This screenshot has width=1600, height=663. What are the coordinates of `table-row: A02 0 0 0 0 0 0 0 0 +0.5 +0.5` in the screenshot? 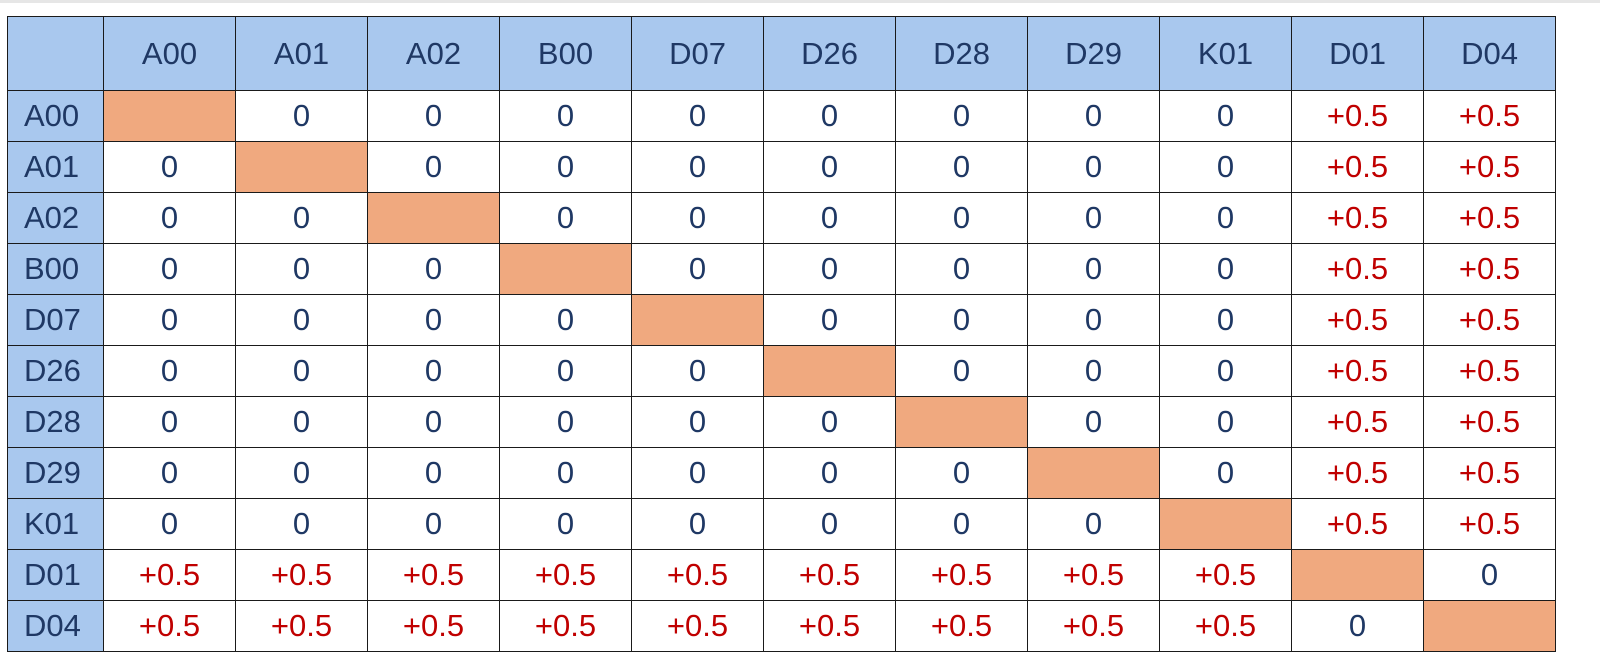 It's located at (781, 218).